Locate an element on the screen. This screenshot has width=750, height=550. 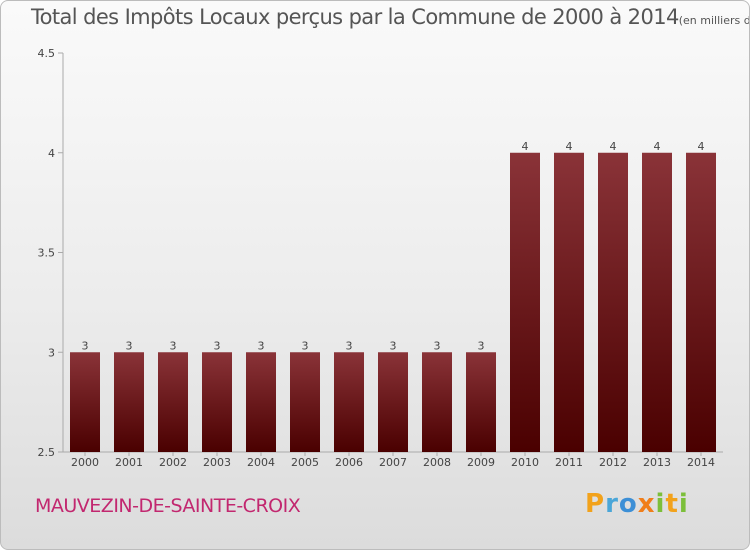
x-tick-label: 2001 is located at coordinates (129, 462).